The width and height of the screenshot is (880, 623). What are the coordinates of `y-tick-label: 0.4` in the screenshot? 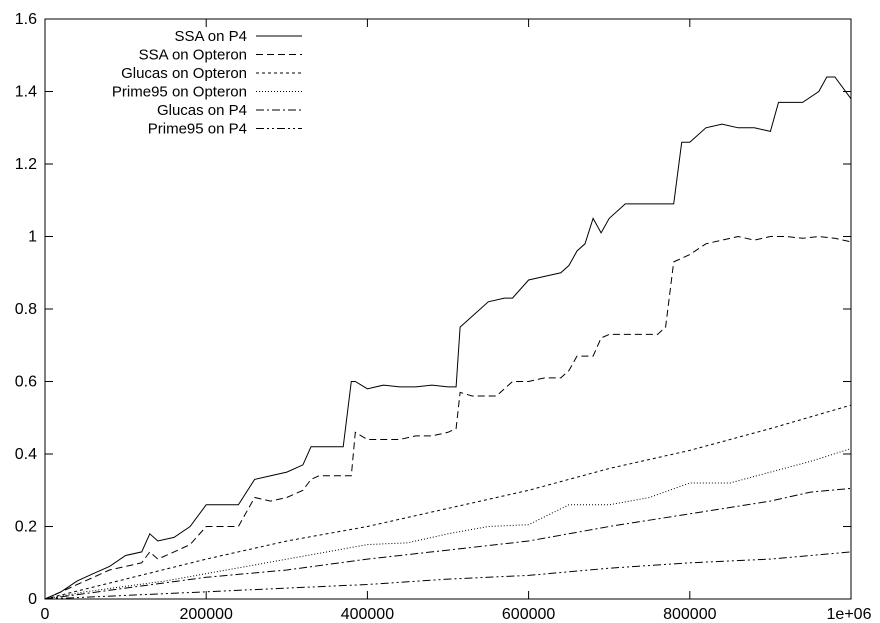 It's located at (26, 454).